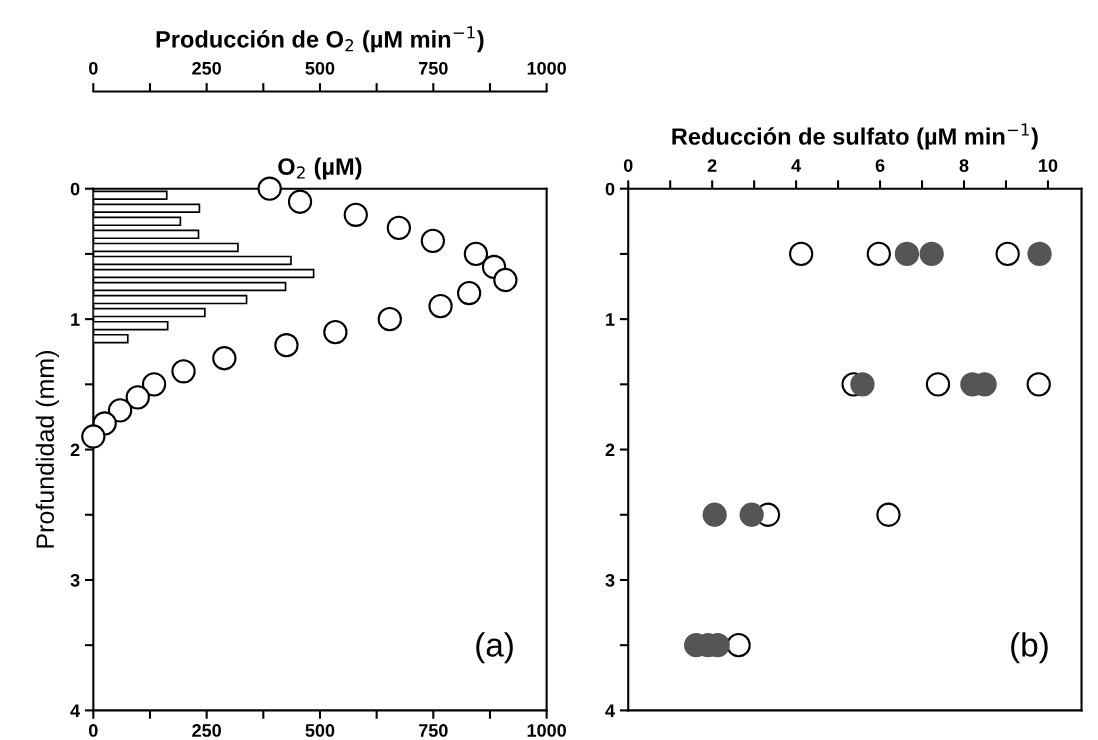 Image resolution: width=1098 pixels, height=740 pixels. Describe the element at coordinates (546, 730) in the screenshot. I see `x-tick-label: 1000` at that location.